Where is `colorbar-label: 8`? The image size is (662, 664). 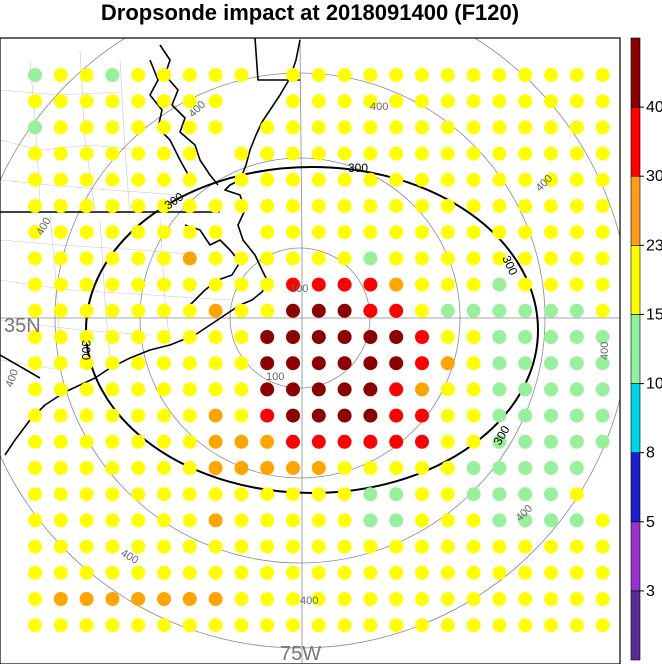 colorbar-label: 8 is located at coordinates (650, 453).